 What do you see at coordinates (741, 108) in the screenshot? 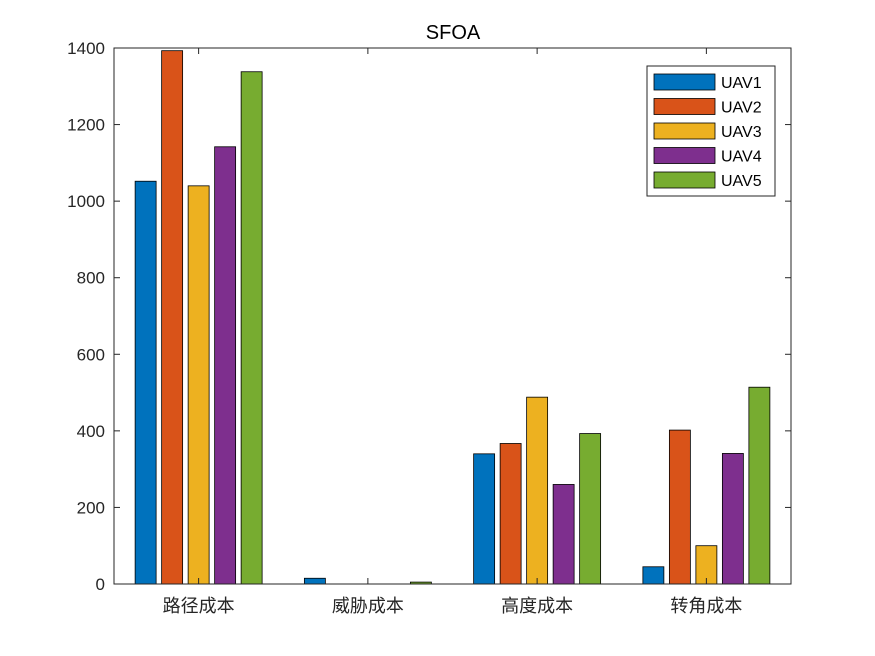
I see `legend-label-uav2: UAV2` at bounding box center [741, 108].